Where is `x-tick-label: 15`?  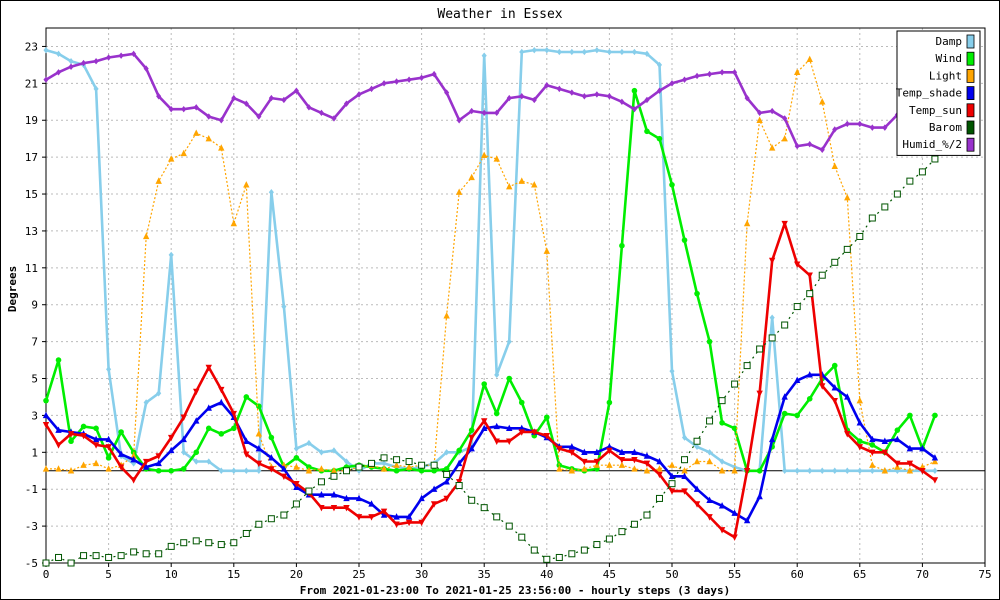
x-tick-label: 15 is located at coordinates (233, 574).